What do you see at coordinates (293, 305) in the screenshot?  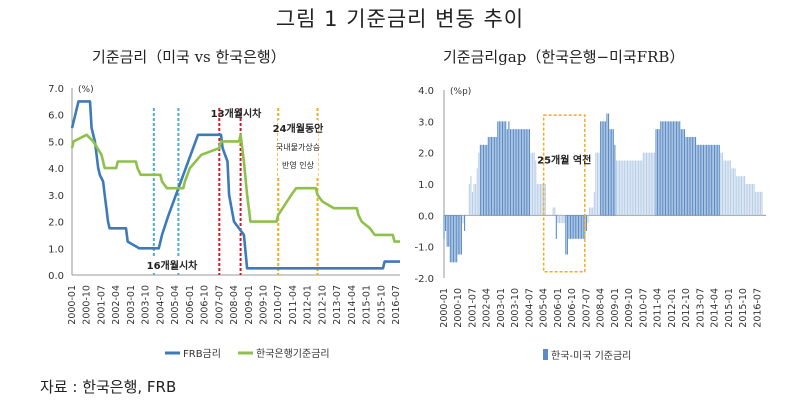 I see `x-tick-label: 2011-04` at bounding box center [293, 305].